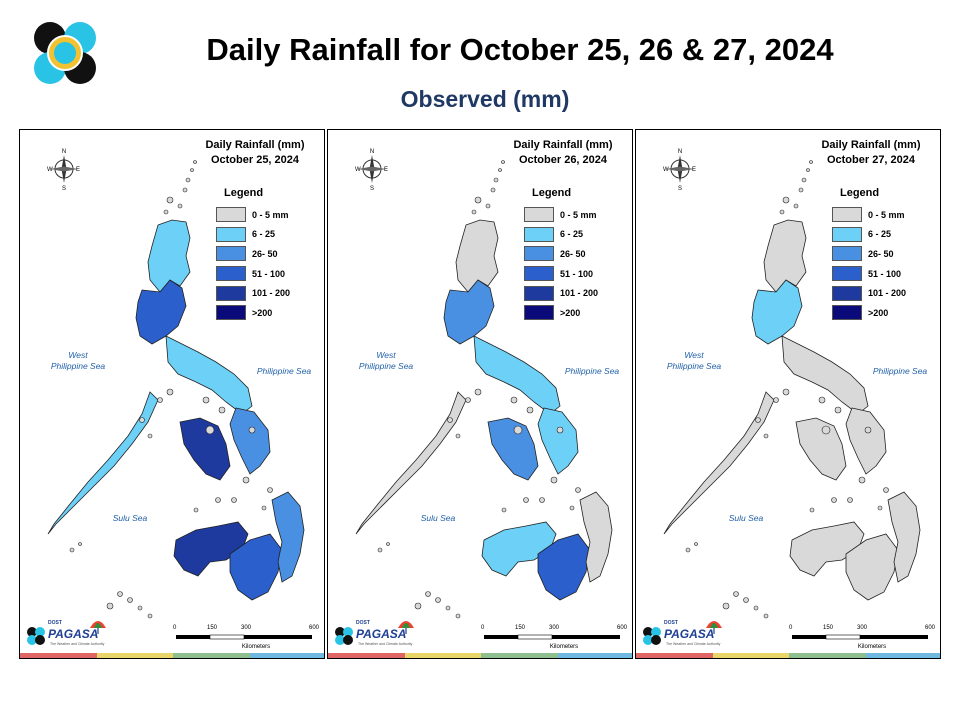  I want to click on scale-bar: 0 150 300 600 Kilometers, so click(861, 640).